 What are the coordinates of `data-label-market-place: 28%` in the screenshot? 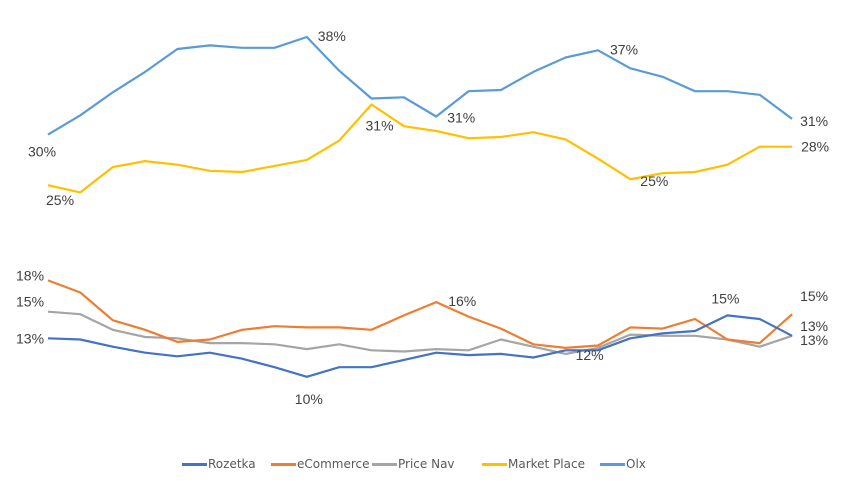 It's located at (815, 147).